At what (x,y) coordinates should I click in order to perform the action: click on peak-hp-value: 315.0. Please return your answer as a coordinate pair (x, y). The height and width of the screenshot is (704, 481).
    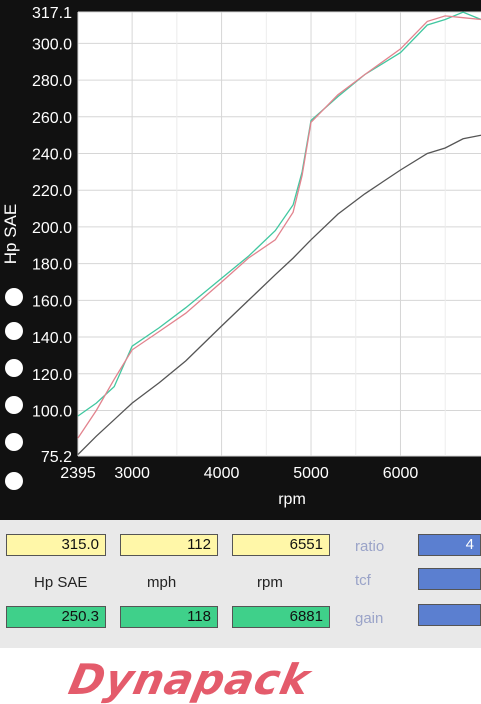
    Looking at the image, I should click on (56, 545).